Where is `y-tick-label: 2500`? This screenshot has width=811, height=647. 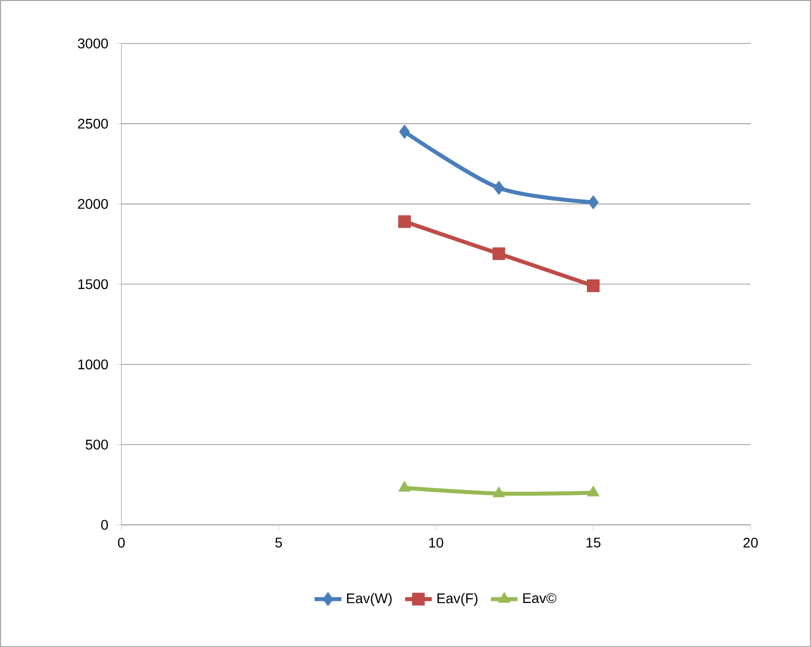 y-tick-label: 2500 is located at coordinates (93, 123).